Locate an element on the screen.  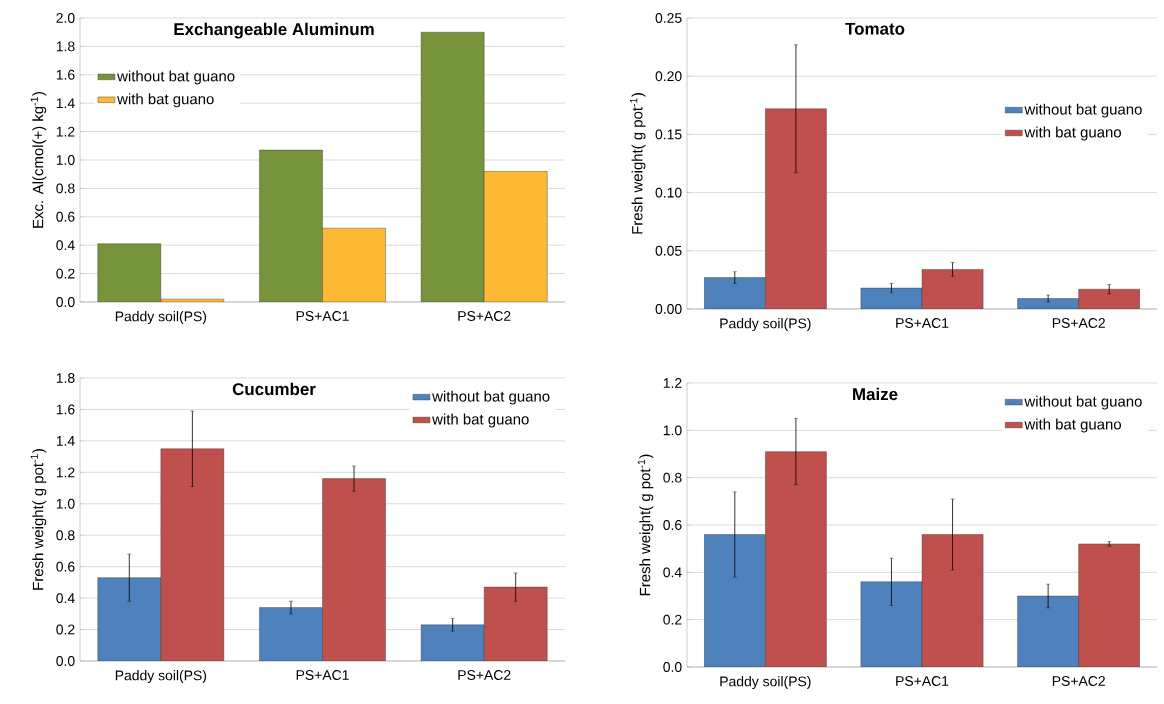
y-tick-label: 0.05 is located at coordinates (668, 250).